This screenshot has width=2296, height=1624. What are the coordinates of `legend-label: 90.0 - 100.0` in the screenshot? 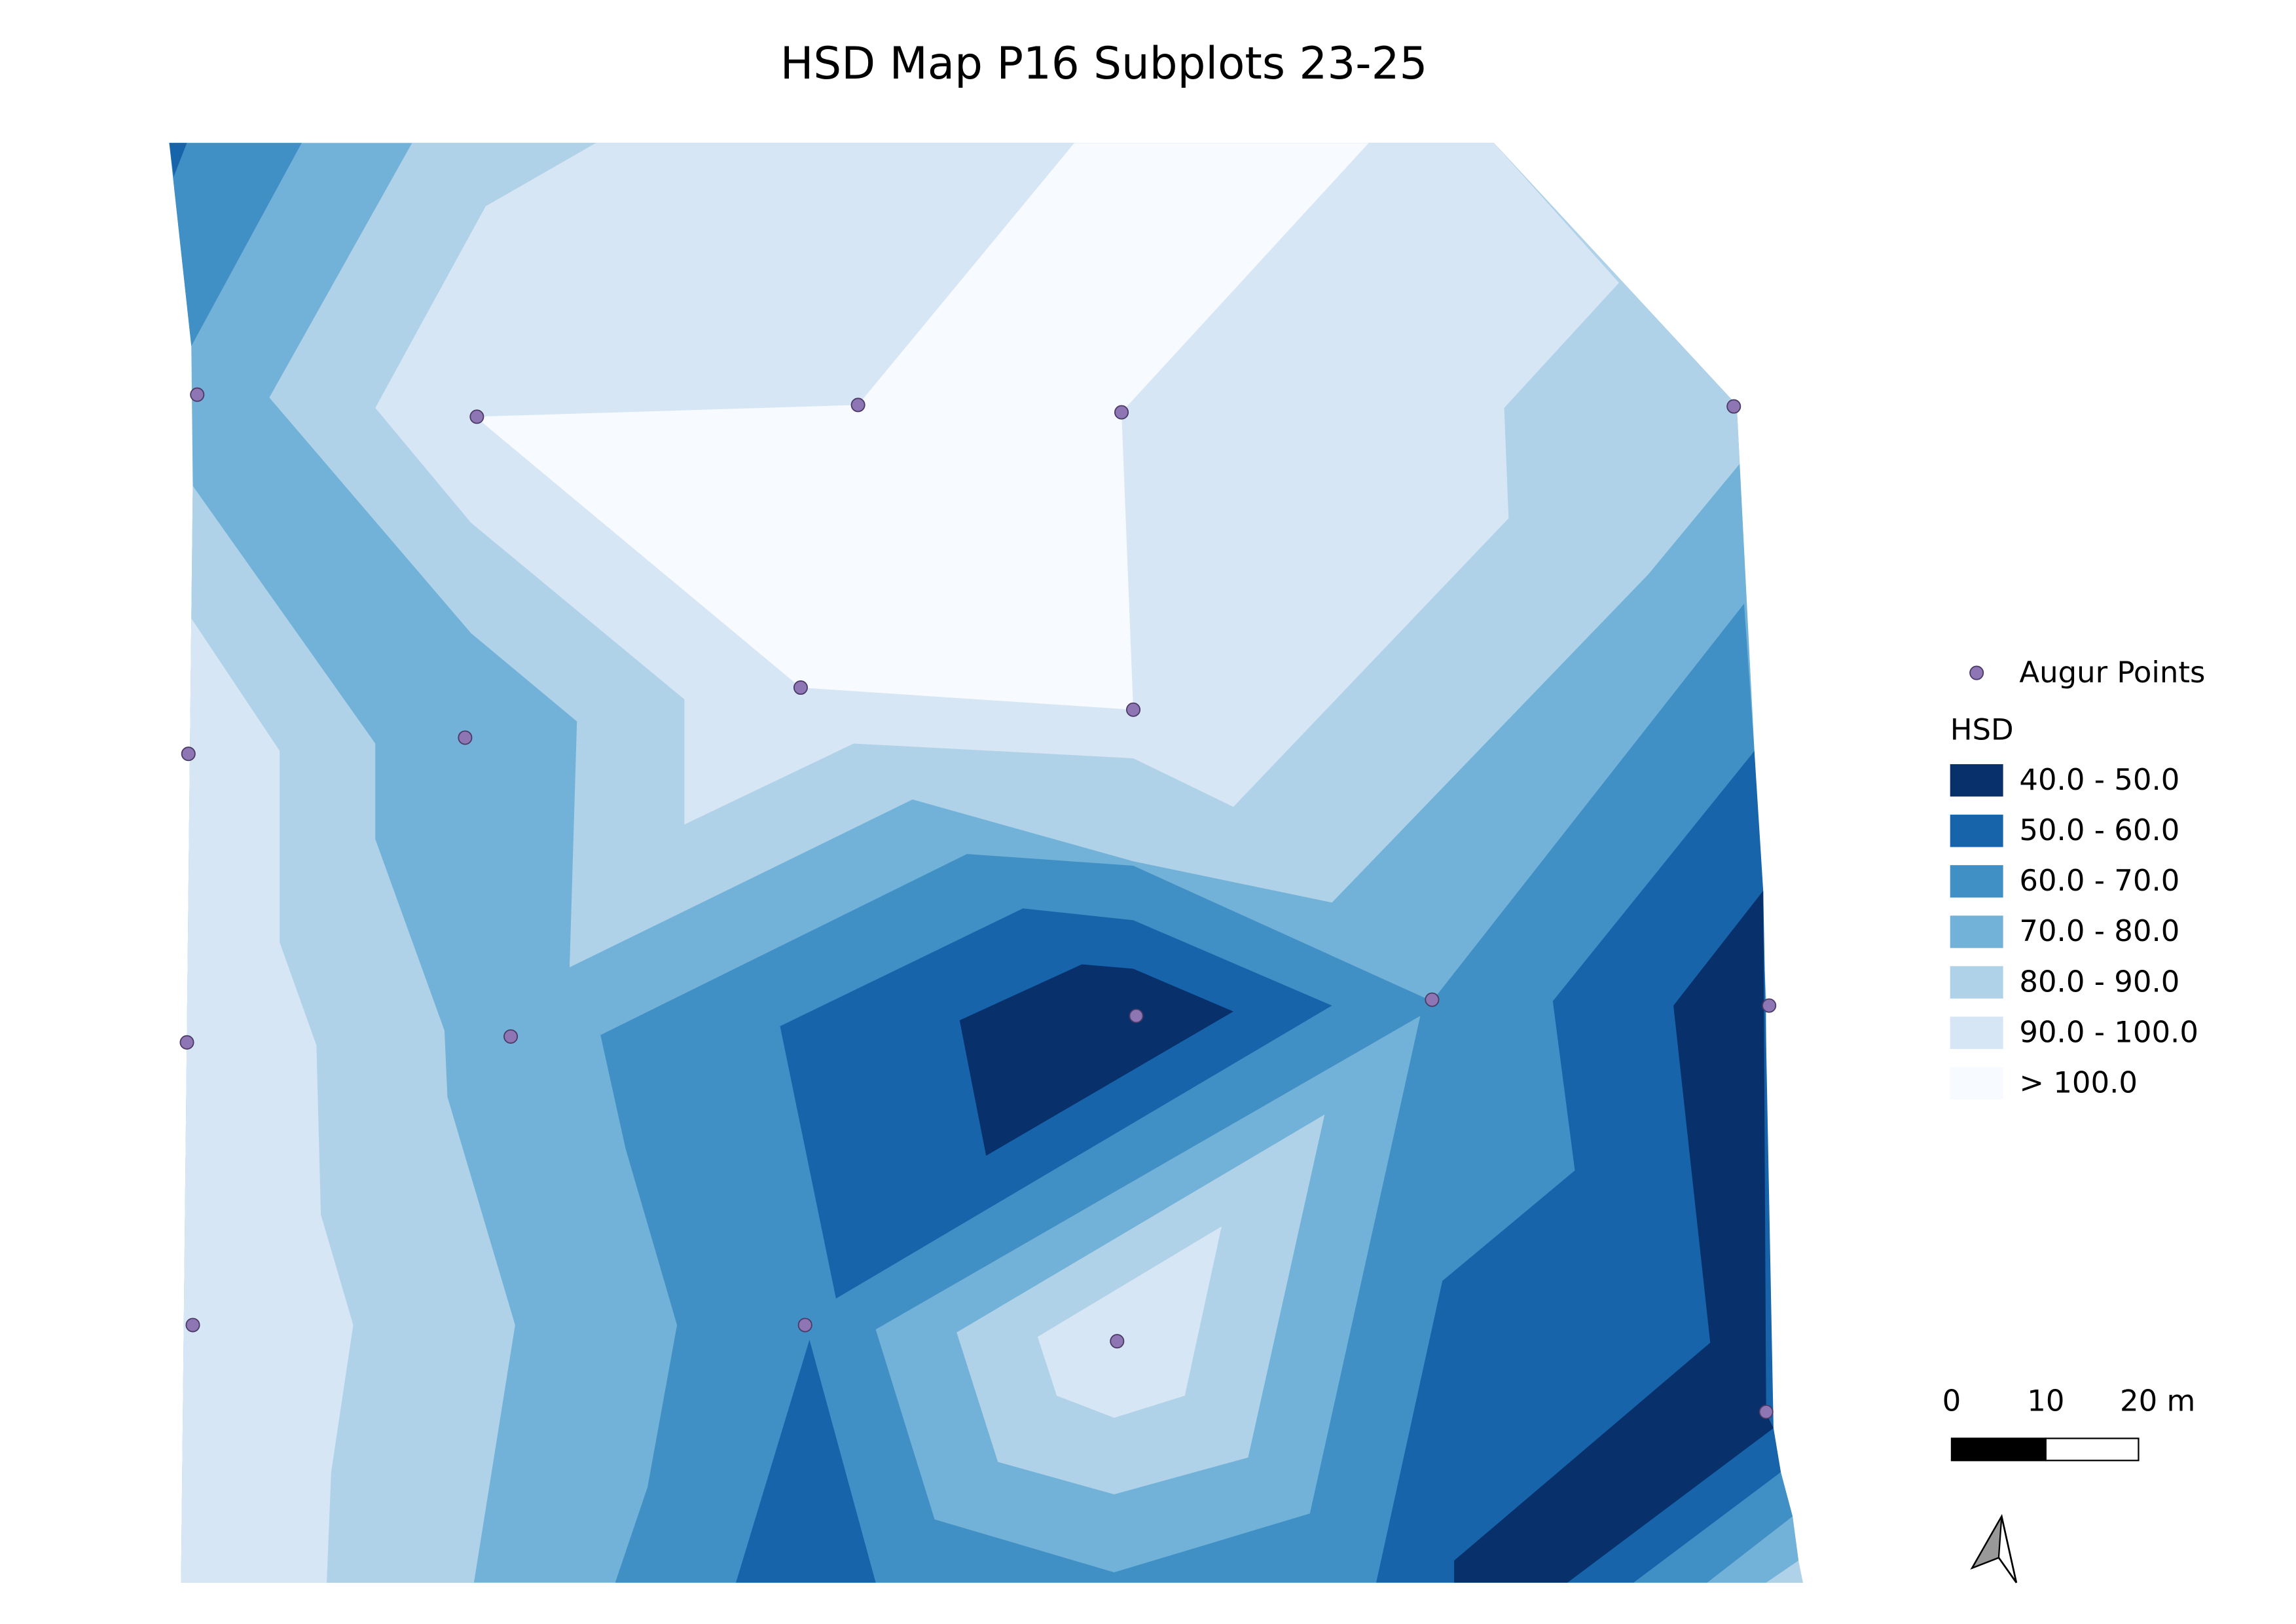 It's located at (2108, 1031).